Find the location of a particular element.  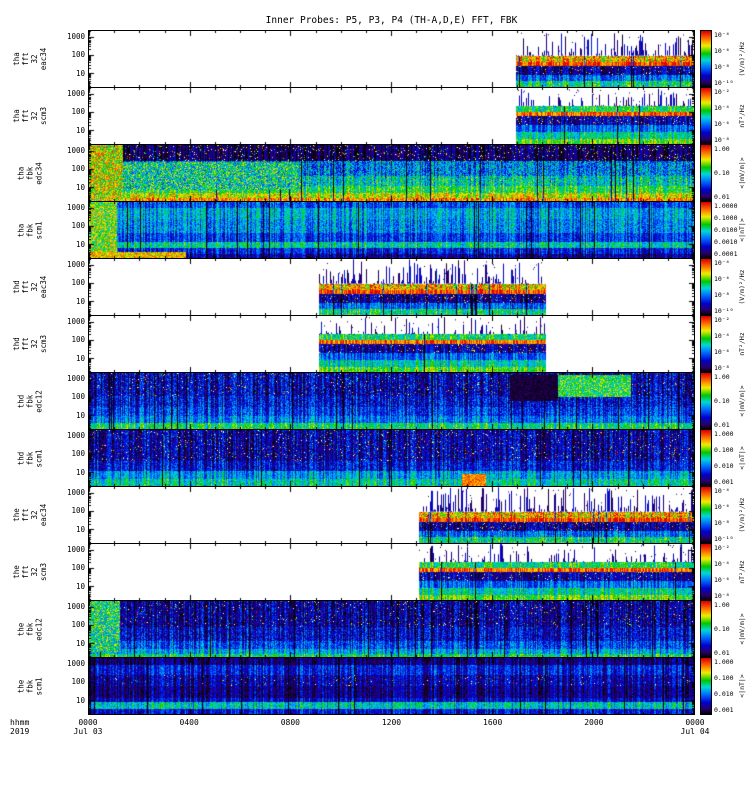

panel-label-tha_fbk_scm1: tha fbk scm1 is located at coordinates (30, 230).